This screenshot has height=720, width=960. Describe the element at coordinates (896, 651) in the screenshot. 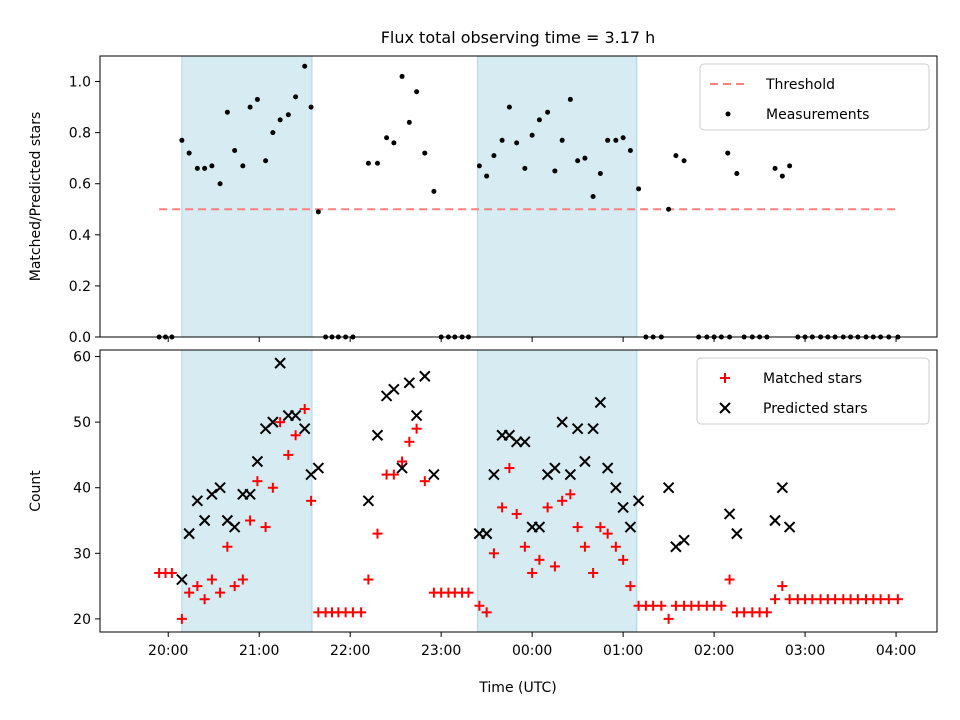

I see `x-tick-label: 04:00` at that location.